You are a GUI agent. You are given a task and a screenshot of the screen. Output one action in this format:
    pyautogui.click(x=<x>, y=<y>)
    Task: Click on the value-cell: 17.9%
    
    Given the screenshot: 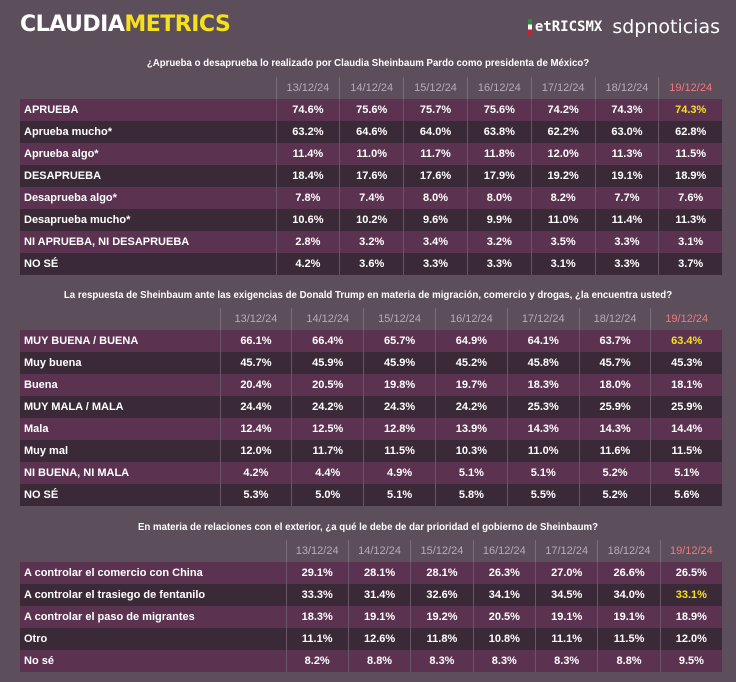 What is the action you would take?
    pyautogui.click(x=499, y=176)
    